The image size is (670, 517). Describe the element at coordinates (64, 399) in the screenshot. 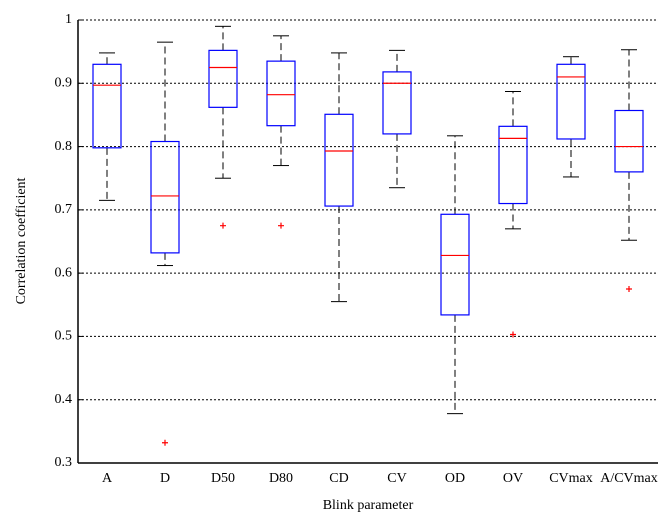

I see `y-tick-label: 0.4` at that location.